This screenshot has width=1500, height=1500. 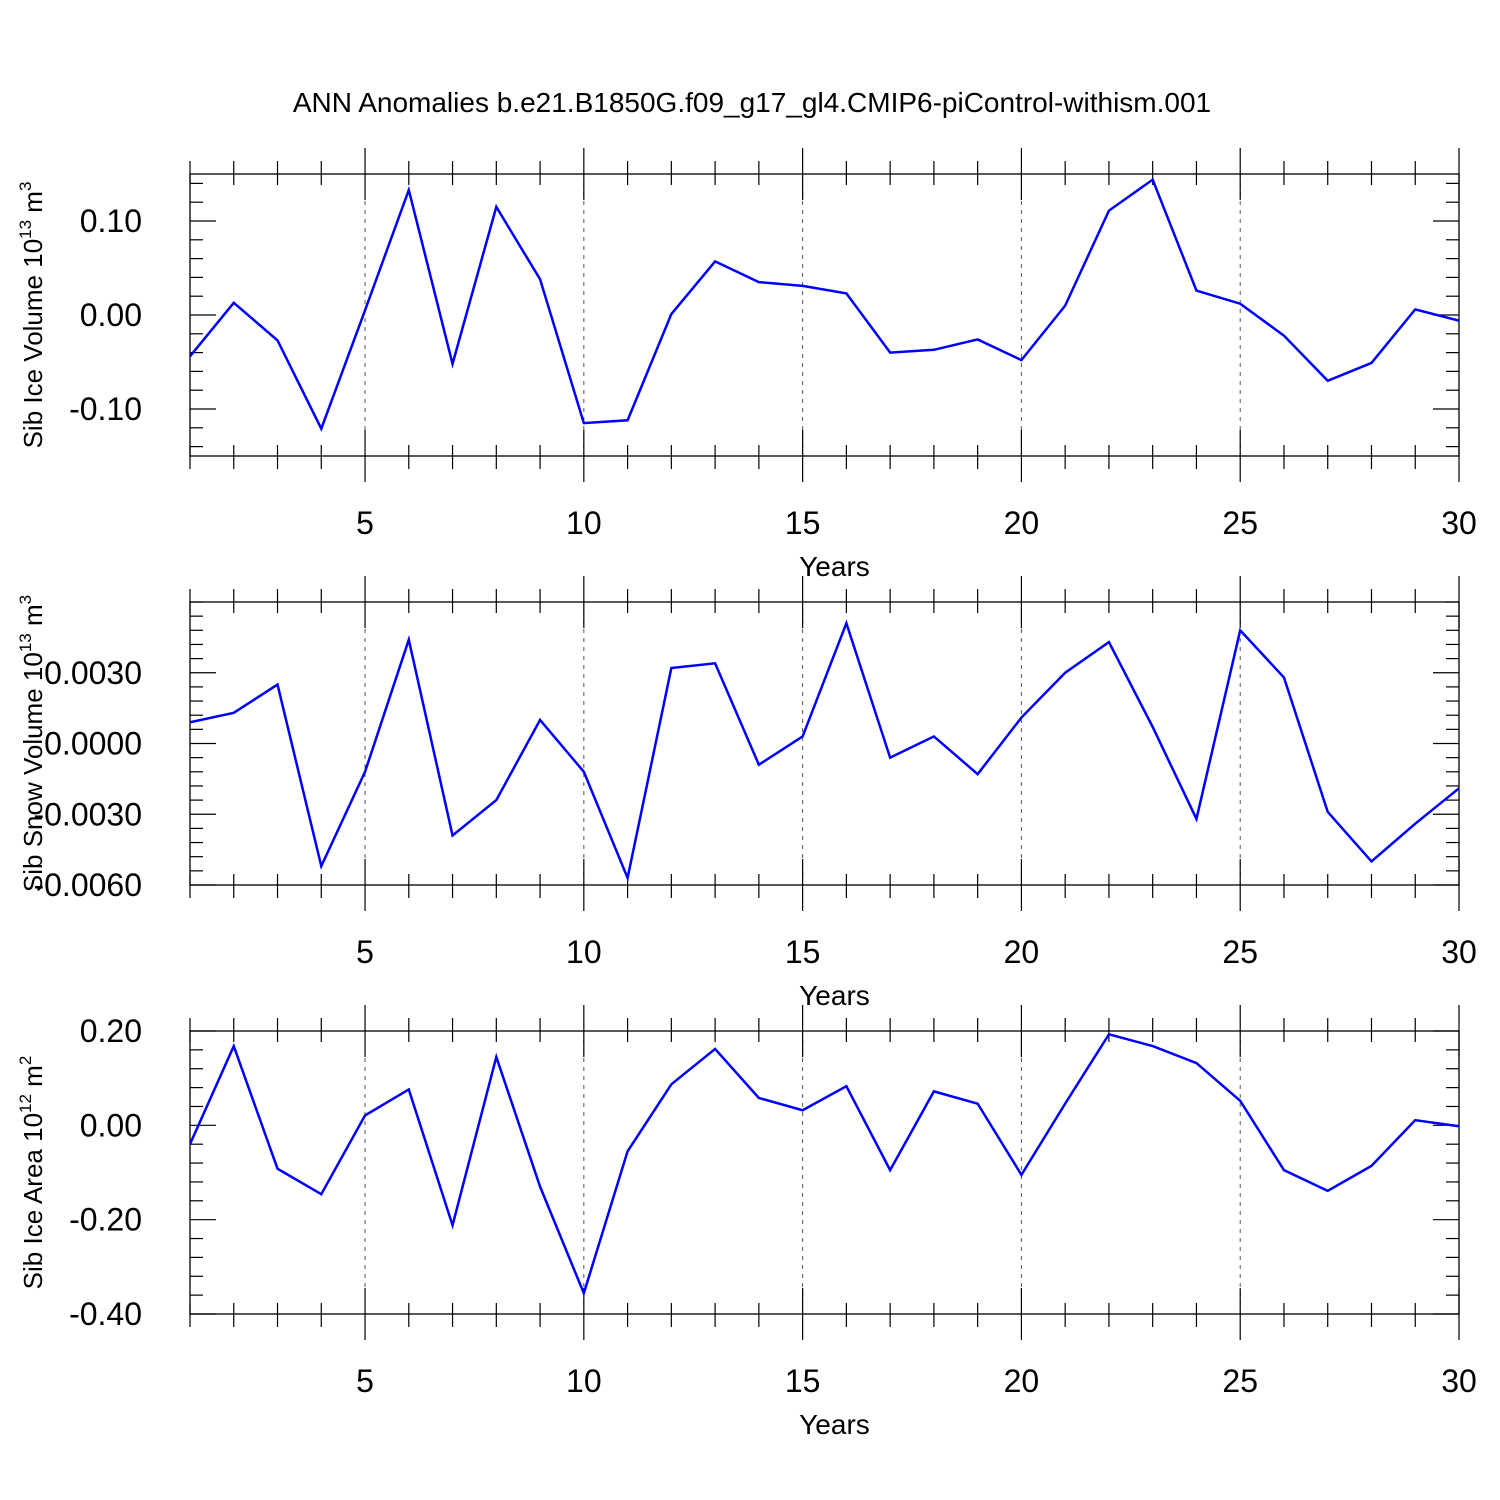 I want to click on y-tick-label: -0.0060, so click(x=87, y=885).